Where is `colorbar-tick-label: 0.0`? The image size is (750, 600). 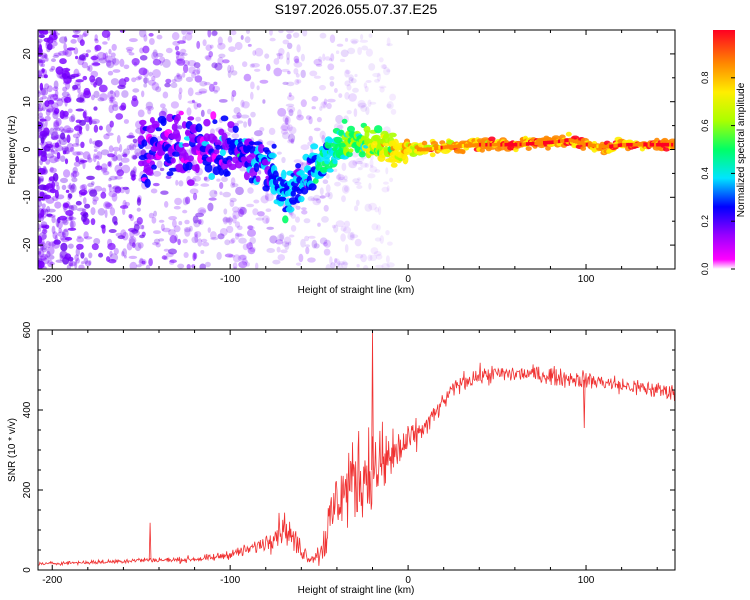
colorbar-tick-label: 0.0 is located at coordinates (705, 269).